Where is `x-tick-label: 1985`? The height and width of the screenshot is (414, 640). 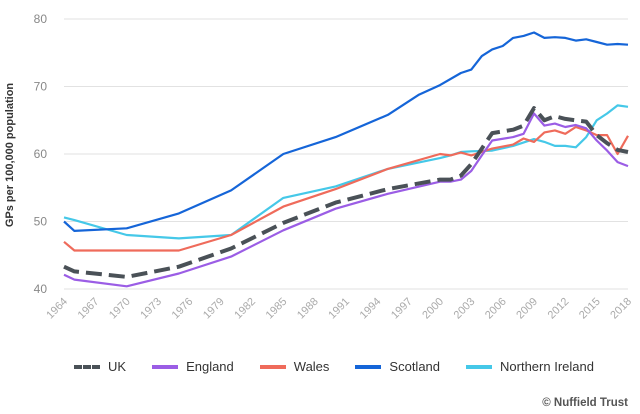
x-tick-label: 1985 is located at coordinates (277, 309).